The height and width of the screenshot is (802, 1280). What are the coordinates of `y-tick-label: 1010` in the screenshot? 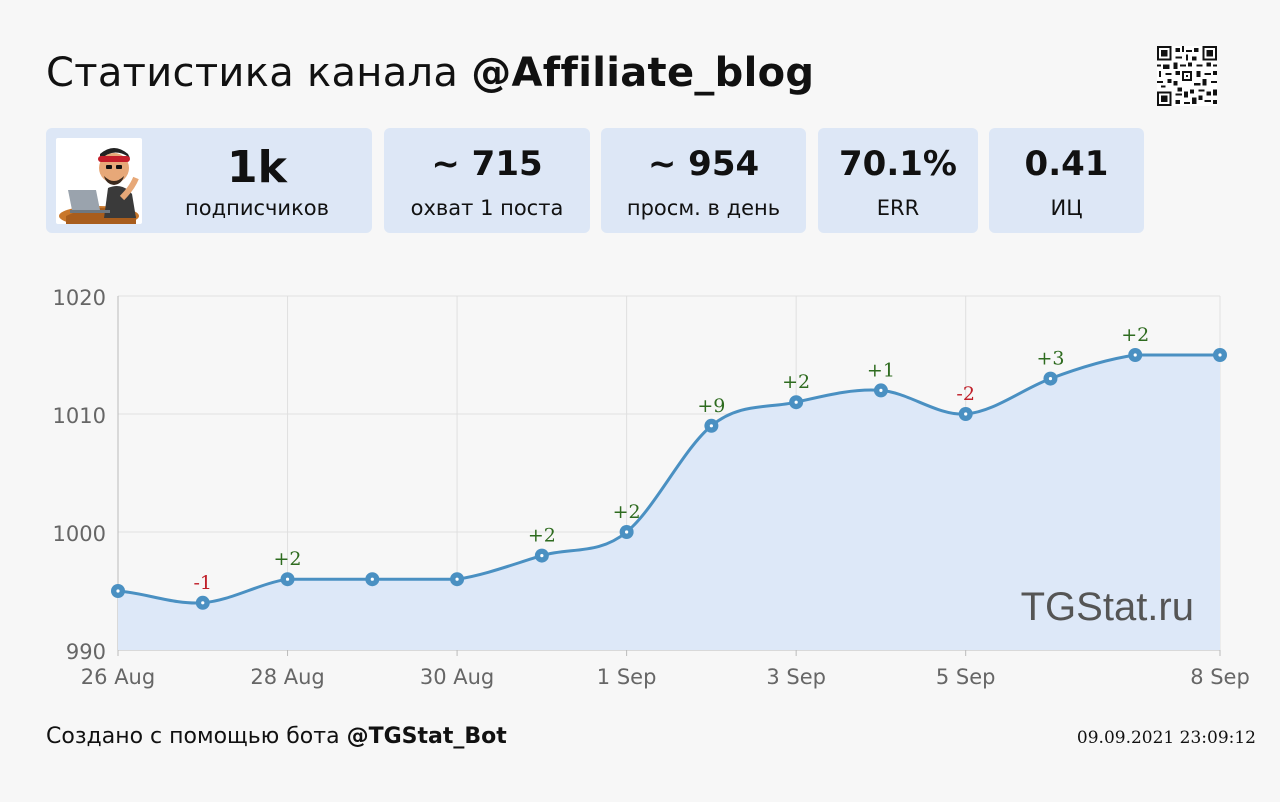 It's located at (79, 416).